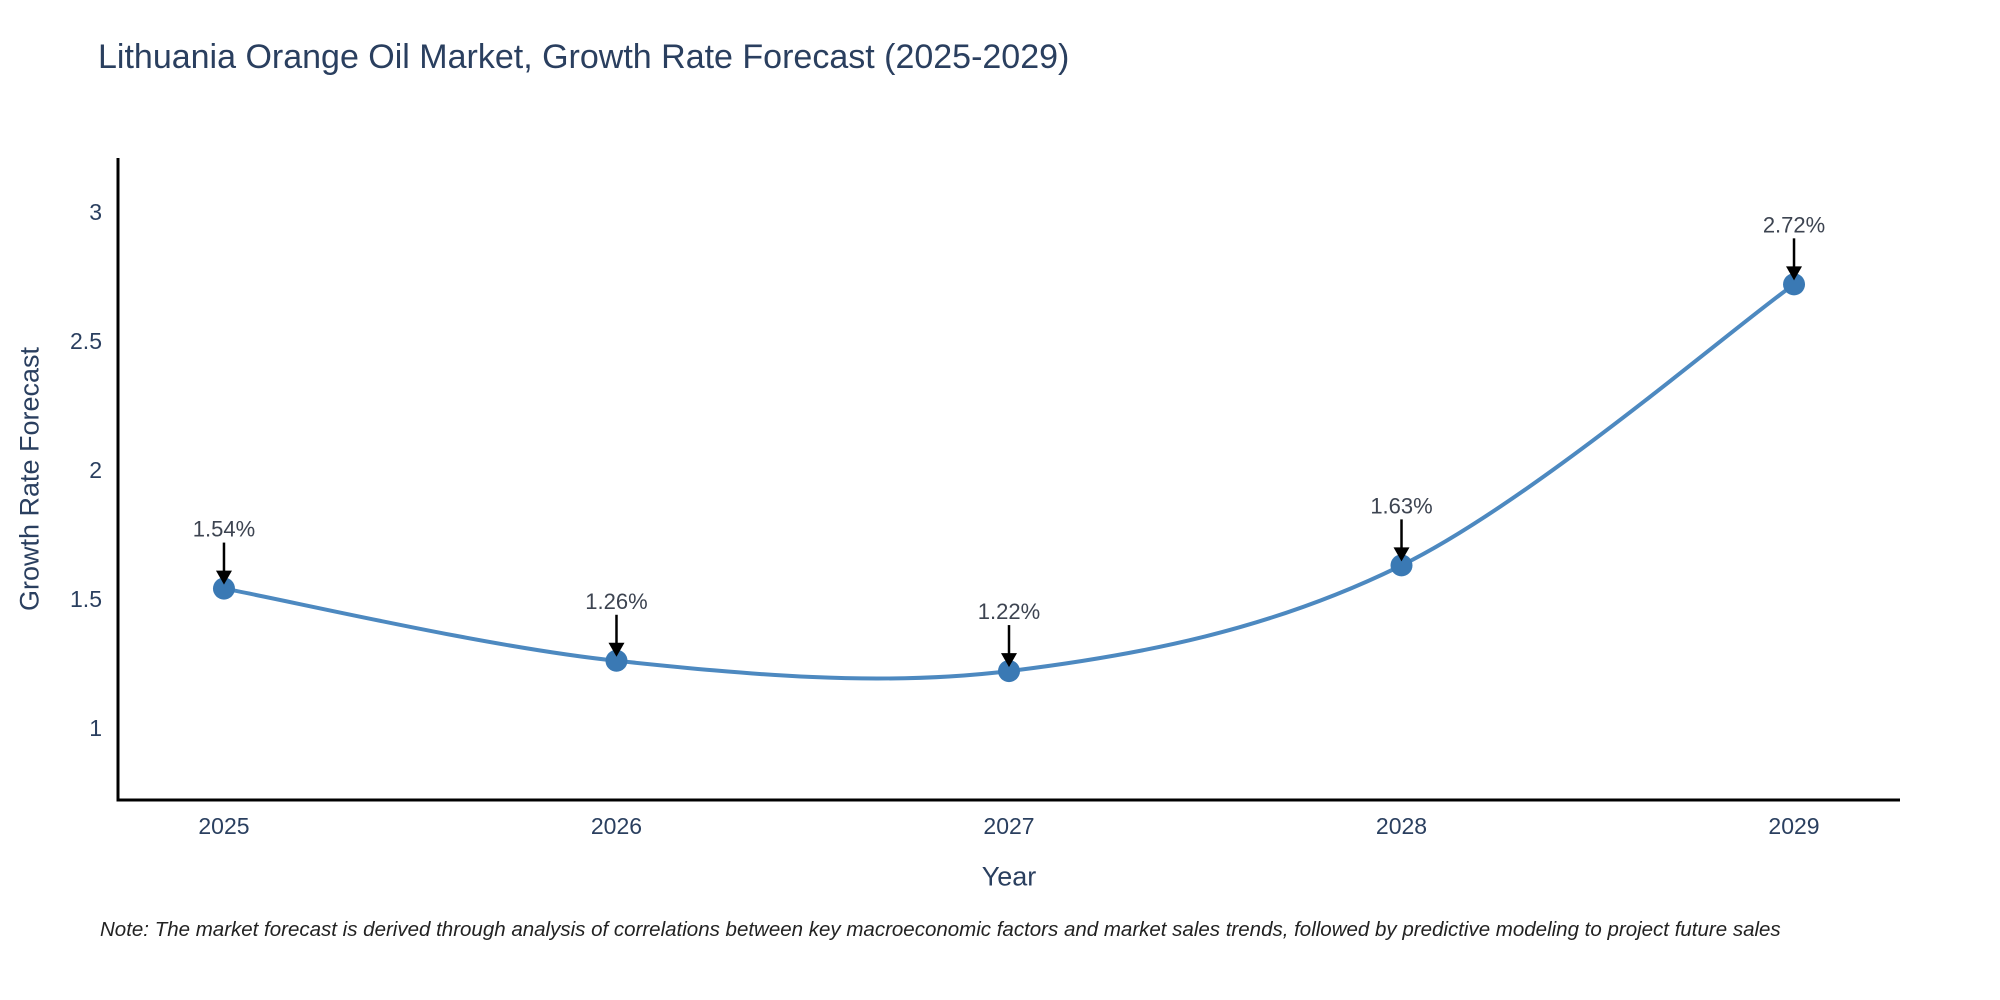  Describe the element at coordinates (224, 529) in the screenshot. I see `annotation-label: 1.54%` at that location.